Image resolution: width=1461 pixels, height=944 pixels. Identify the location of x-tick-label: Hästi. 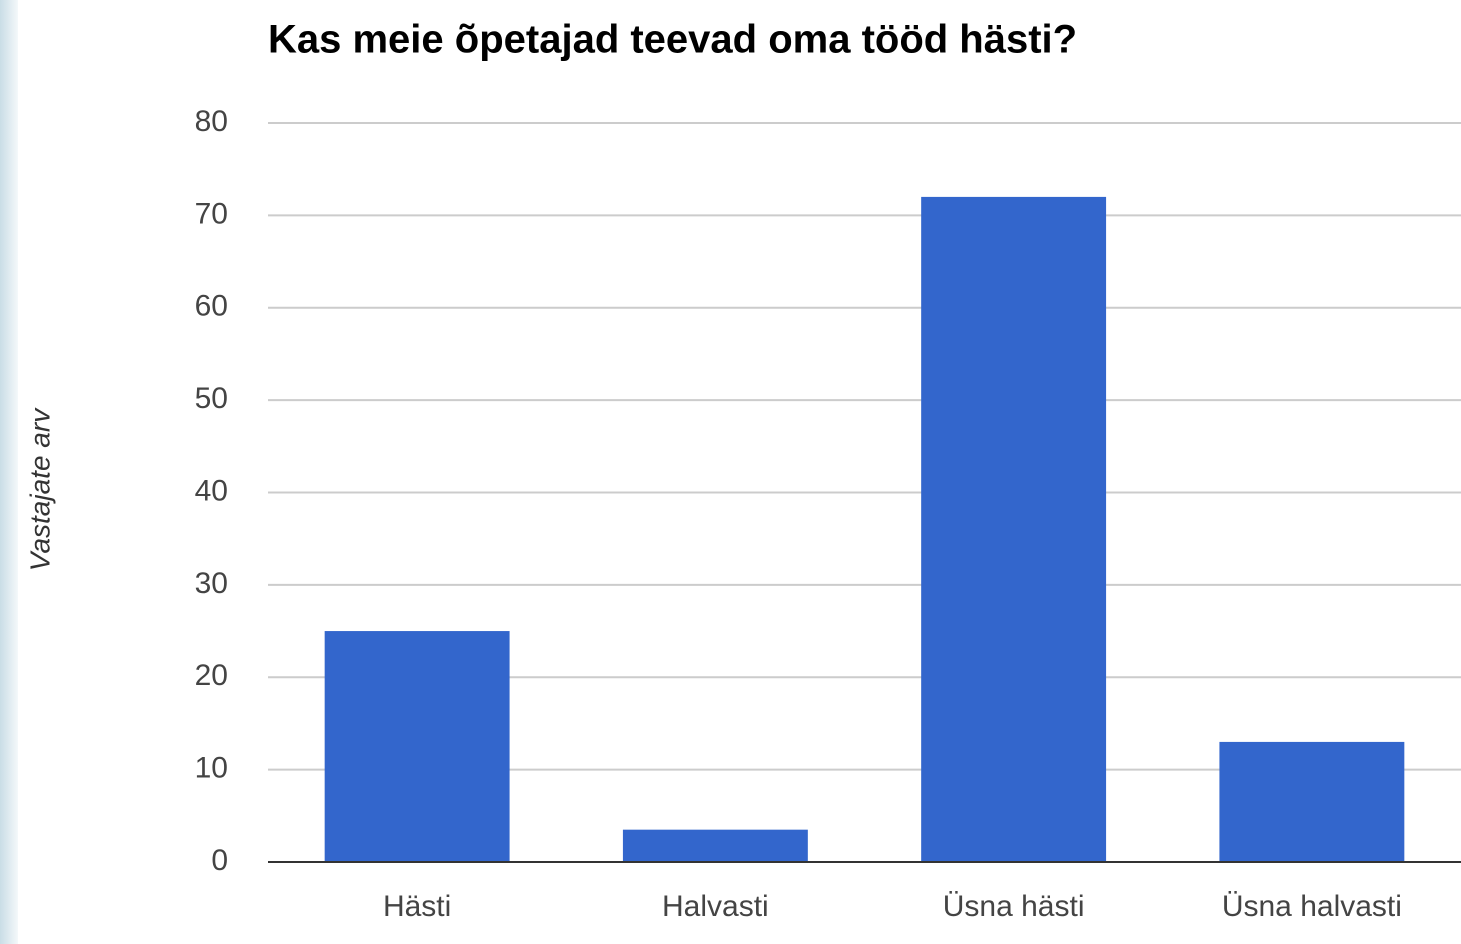
(417, 906).